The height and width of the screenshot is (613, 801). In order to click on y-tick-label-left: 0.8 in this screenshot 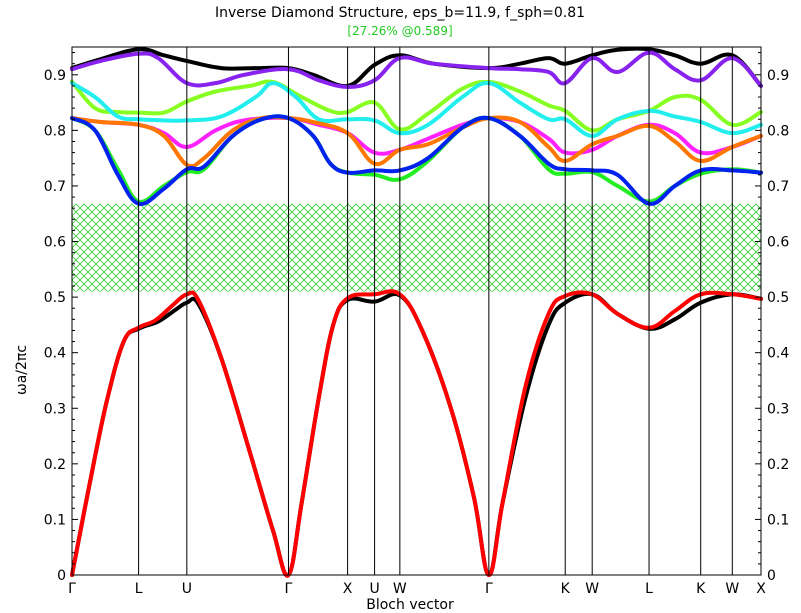, I will do `click(55, 131)`.